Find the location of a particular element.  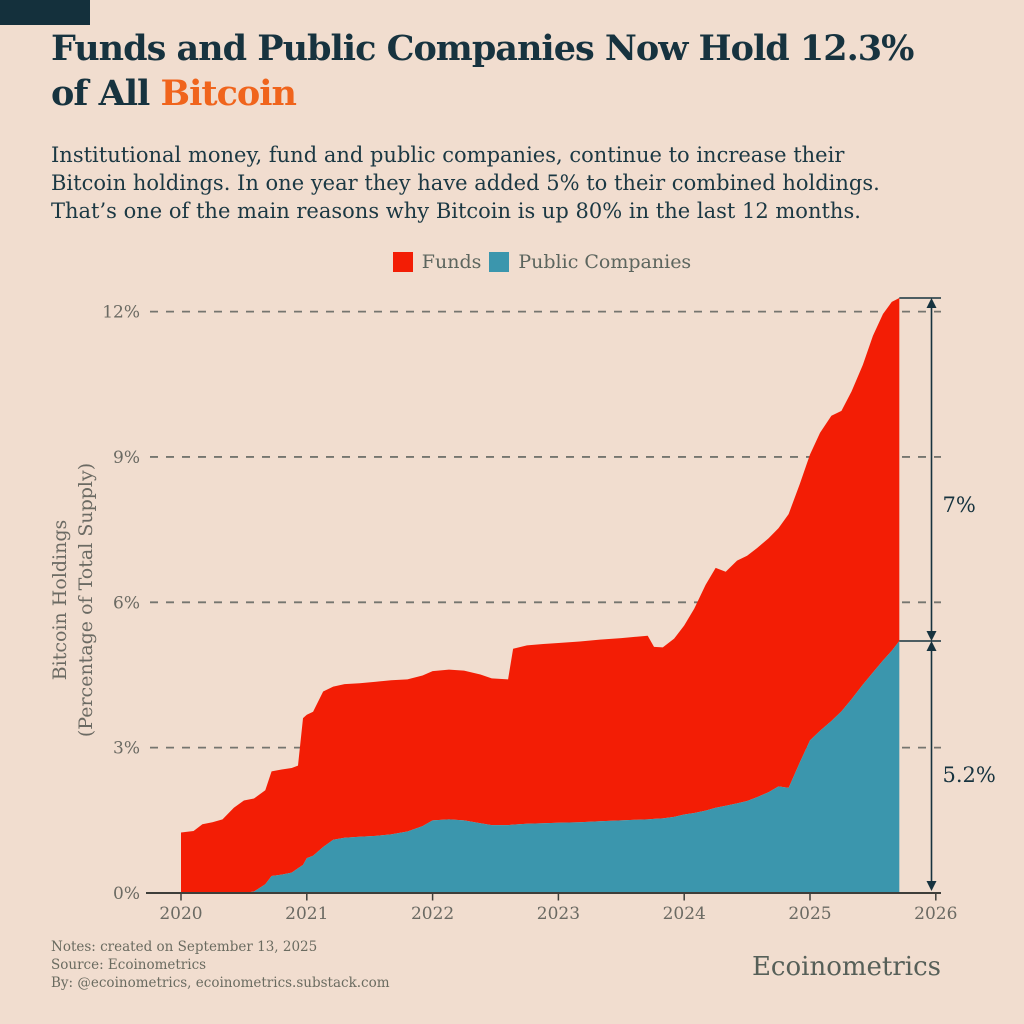

funds-swatch-icon is located at coordinates (402, 262).